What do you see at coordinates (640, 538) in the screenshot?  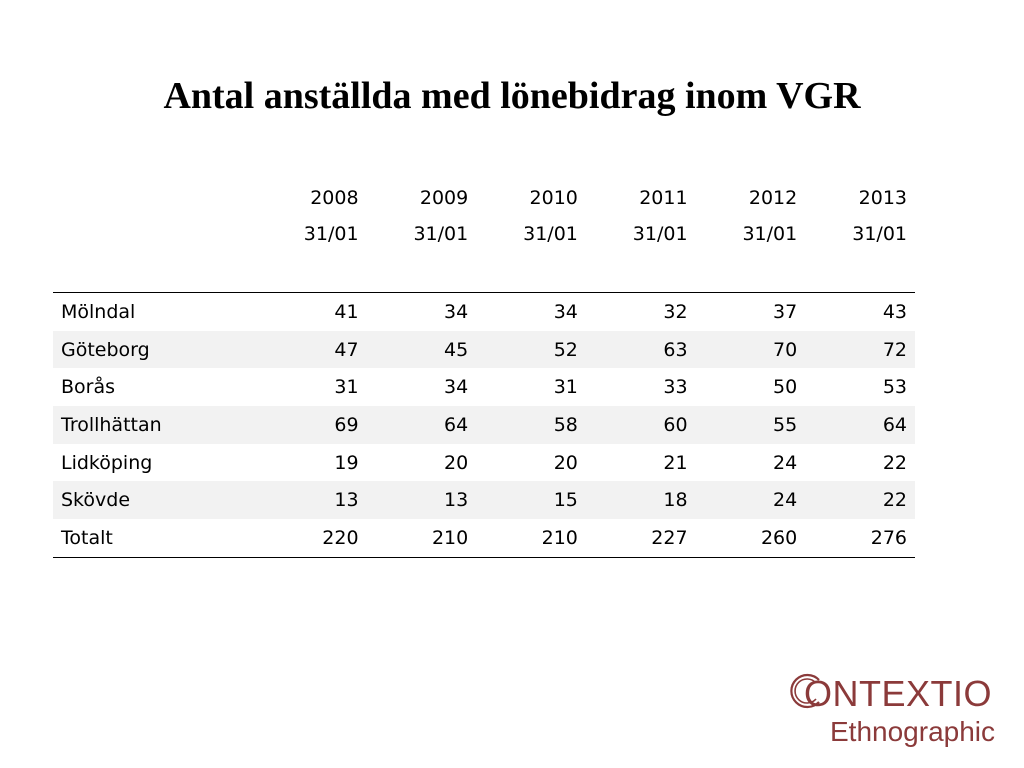 I see `table-cell: 227` at bounding box center [640, 538].